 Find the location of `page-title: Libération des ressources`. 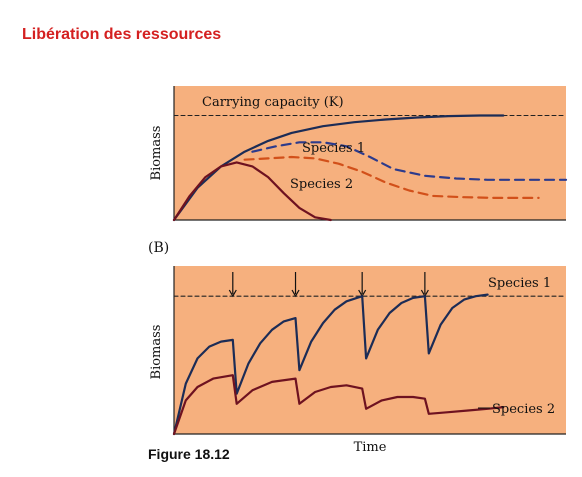

page-title: Libération des ressources is located at coordinates (122, 34).